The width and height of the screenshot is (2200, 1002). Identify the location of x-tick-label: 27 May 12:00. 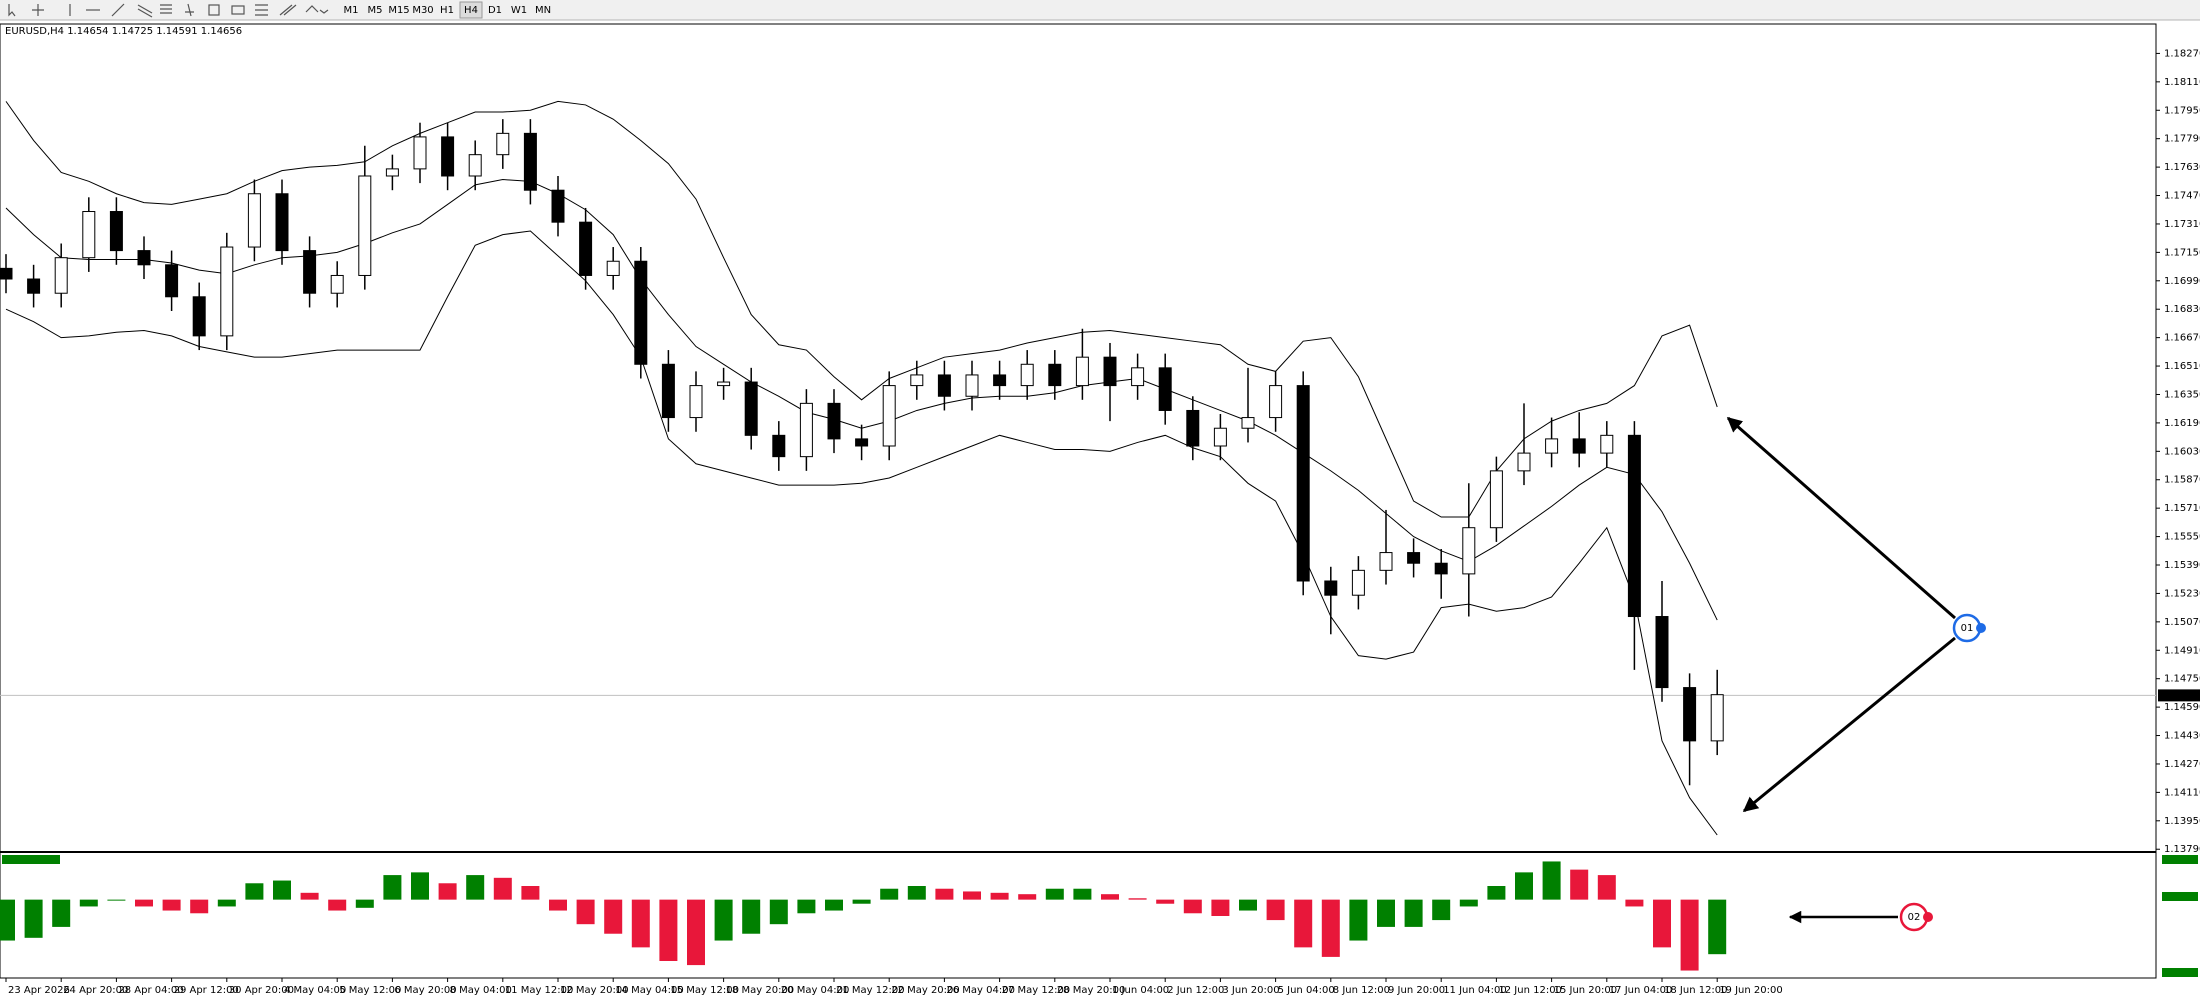
(1036, 990).